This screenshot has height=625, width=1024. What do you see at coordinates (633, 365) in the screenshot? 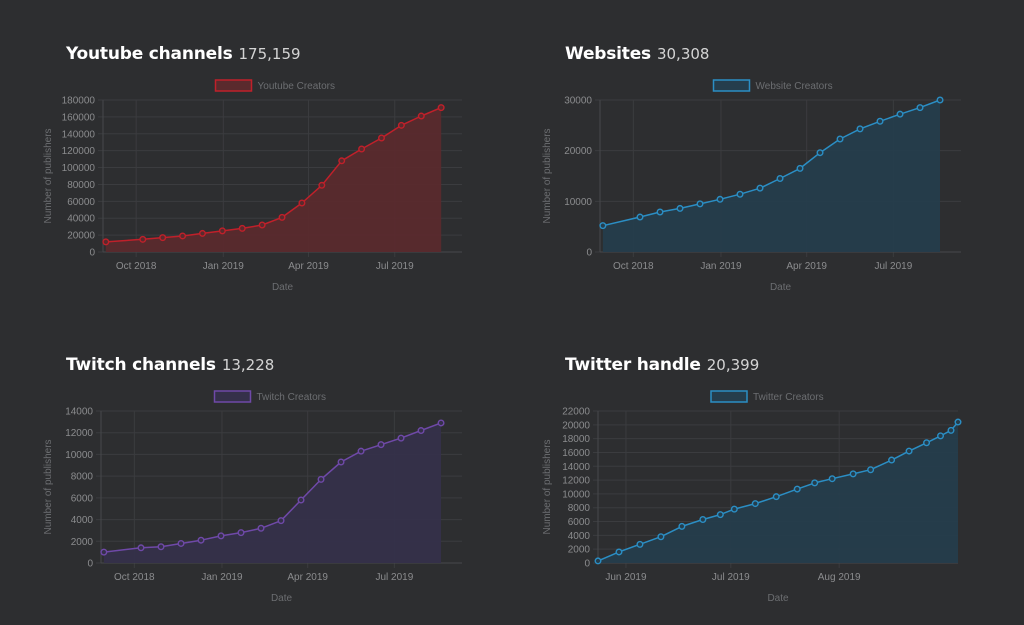
I see `chart-title-text: Twitter handle` at bounding box center [633, 365].